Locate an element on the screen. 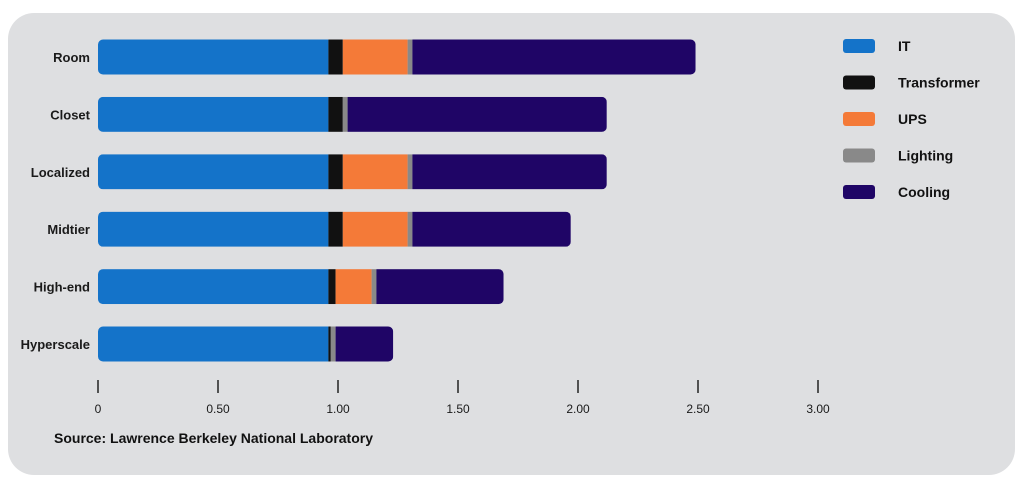 This screenshot has width=1024, height=489. category-label: Closet is located at coordinates (70, 114).